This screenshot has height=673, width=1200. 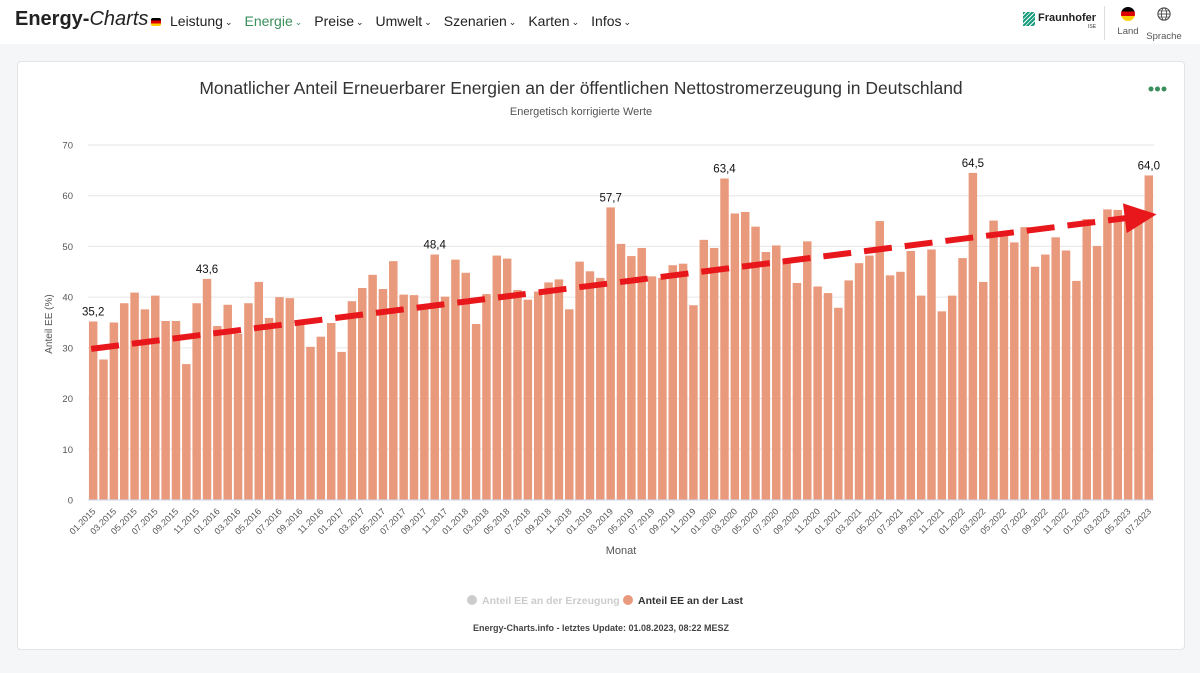 I want to click on bar-08.2016, so click(x=290, y=399).